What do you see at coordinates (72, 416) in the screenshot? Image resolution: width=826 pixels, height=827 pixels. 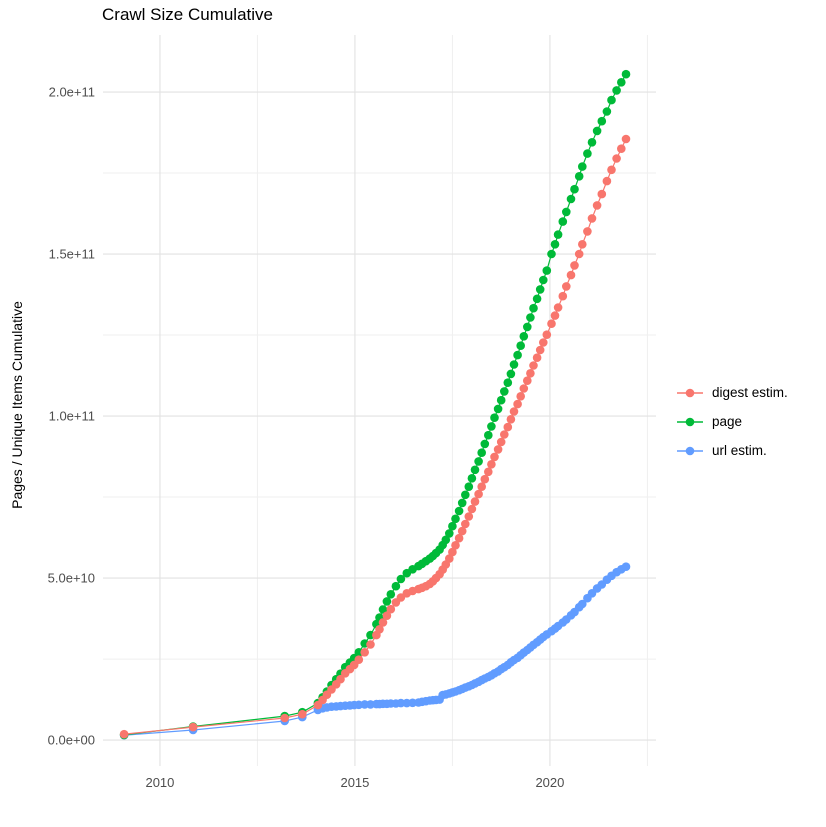 I see `y-tick-label: 1.0e+11` at bounding box center [72, 416].